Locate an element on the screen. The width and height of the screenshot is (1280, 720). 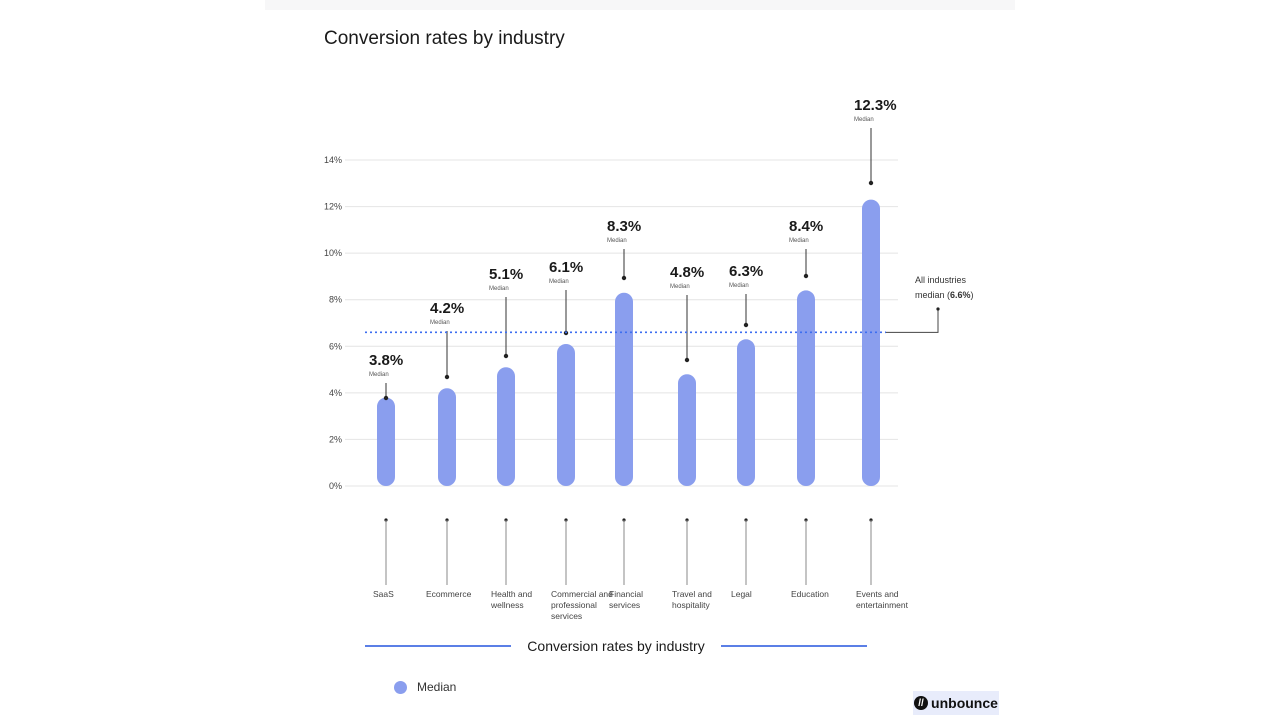
legend: Median is located at coordinates (425, 687).